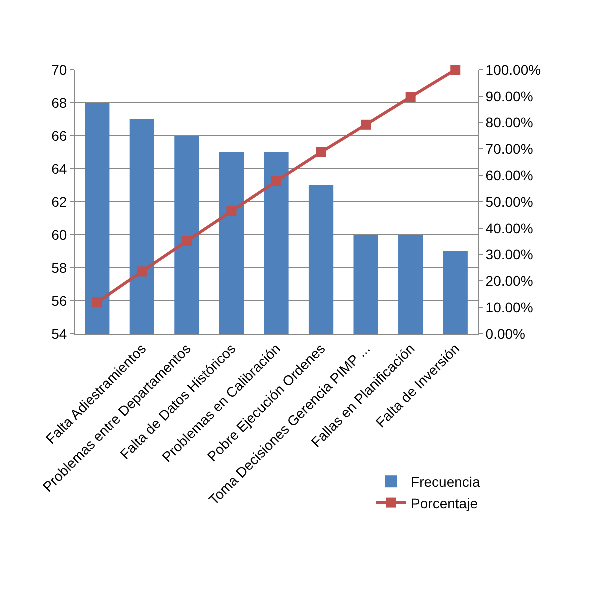  I want to click on y2-tick-label: 30.00%, so click(510, 254).